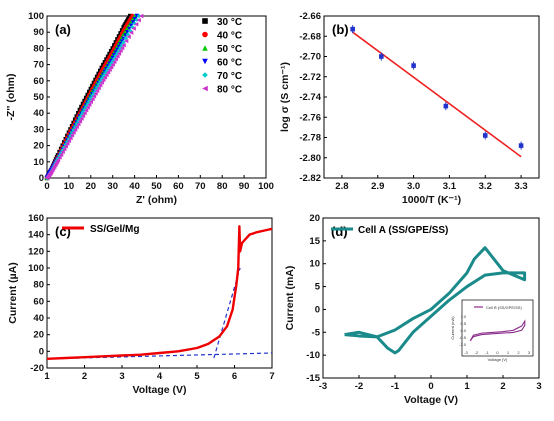 The height and width of the screenshot is (421, 554). Describe the element at coordinates (229, 90) in the screenshot. I see `a-legend-label: 80 °C` at that location.